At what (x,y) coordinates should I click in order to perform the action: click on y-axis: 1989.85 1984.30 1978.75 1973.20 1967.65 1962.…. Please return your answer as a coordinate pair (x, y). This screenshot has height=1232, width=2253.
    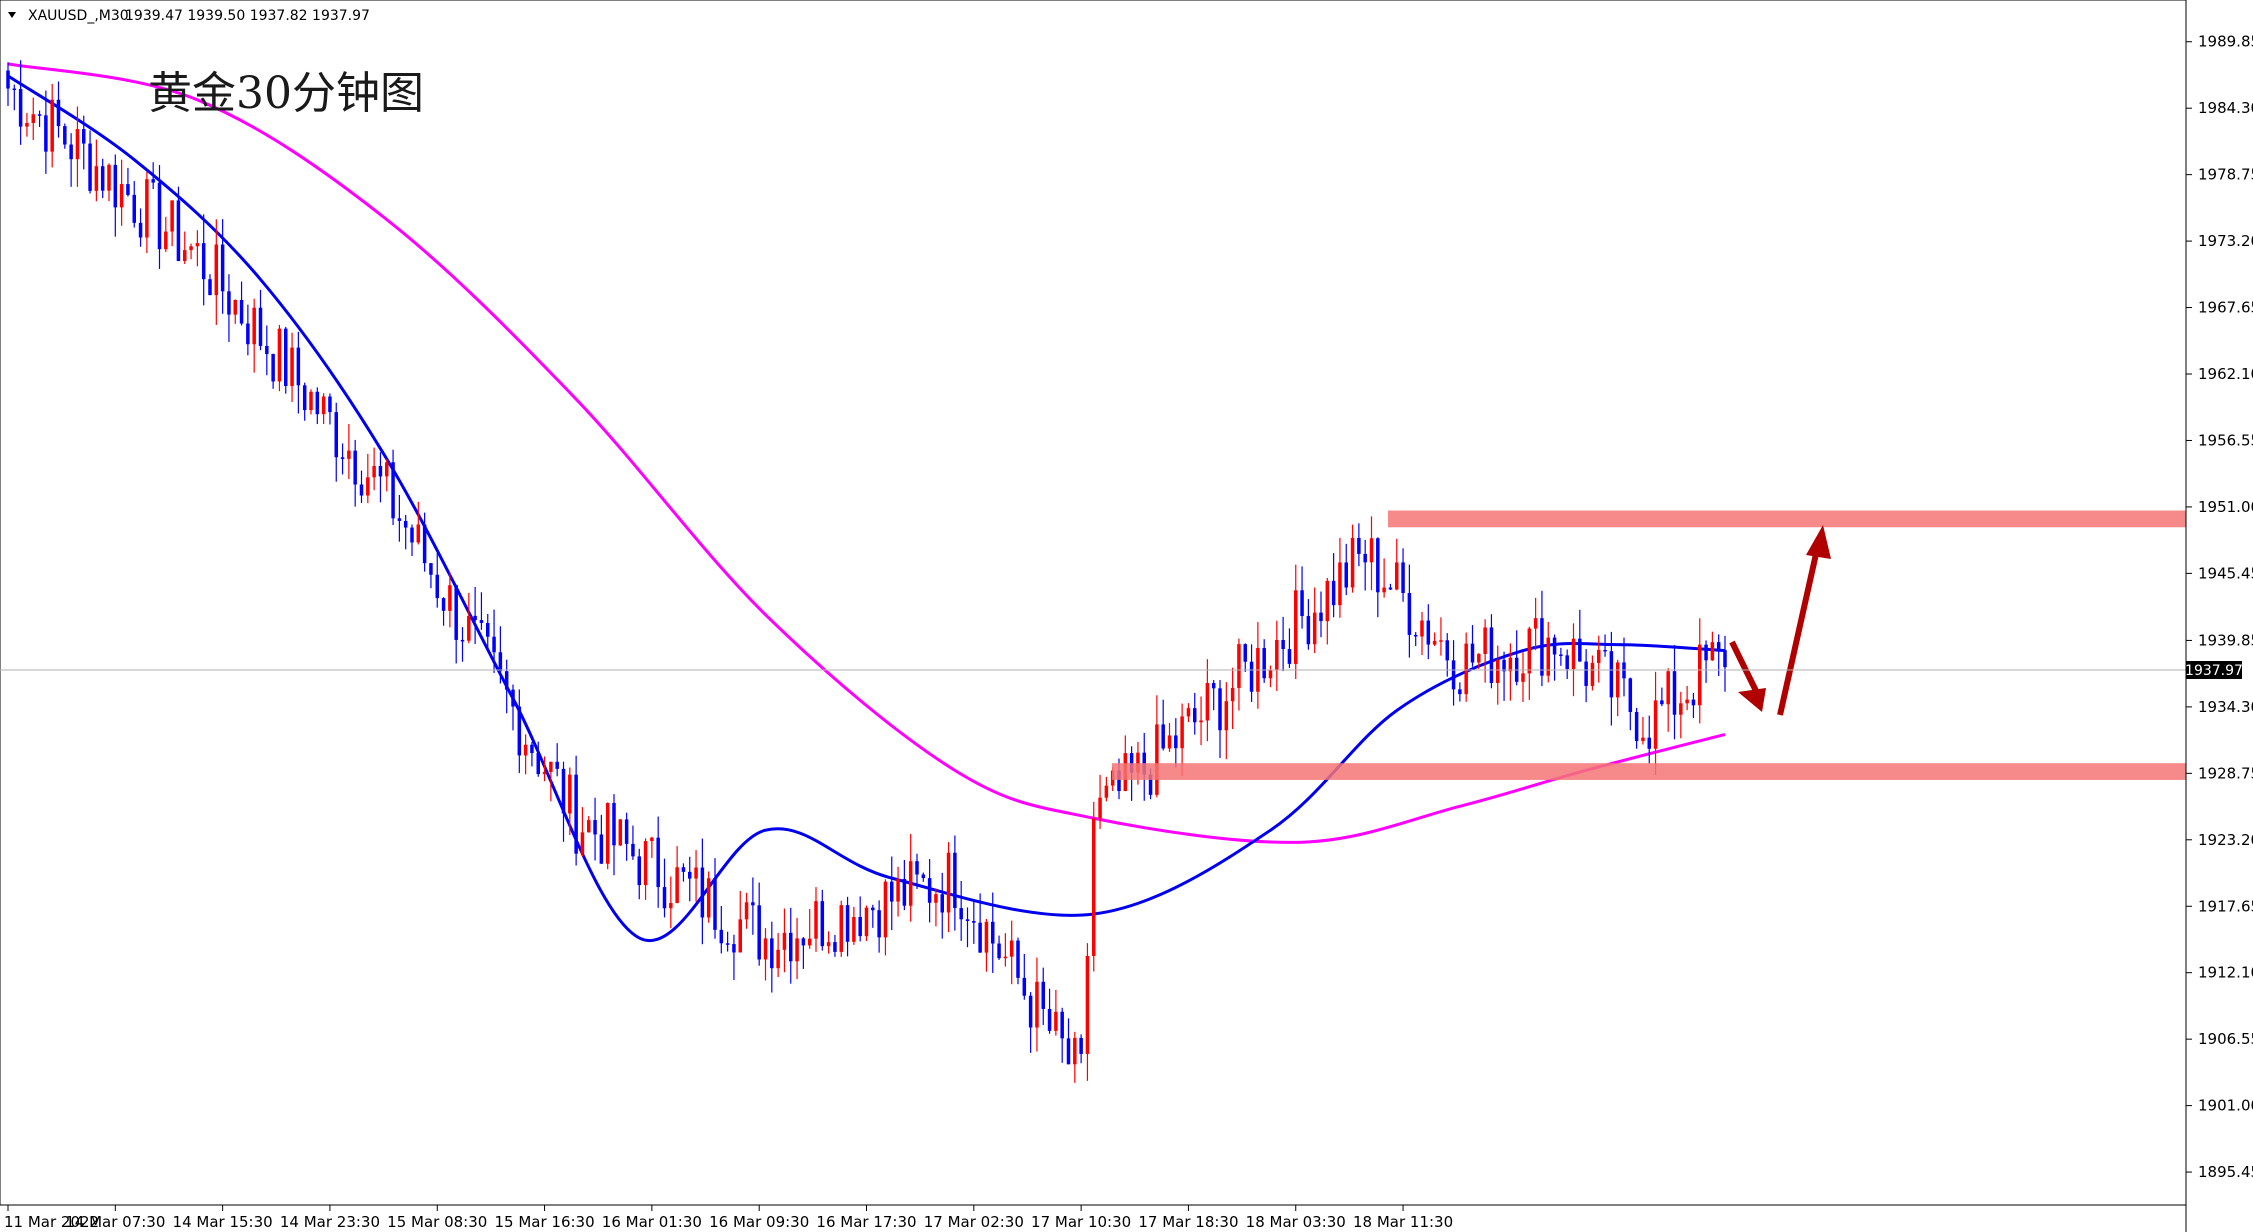
    Looking at the image, I should click on (2219, 616).